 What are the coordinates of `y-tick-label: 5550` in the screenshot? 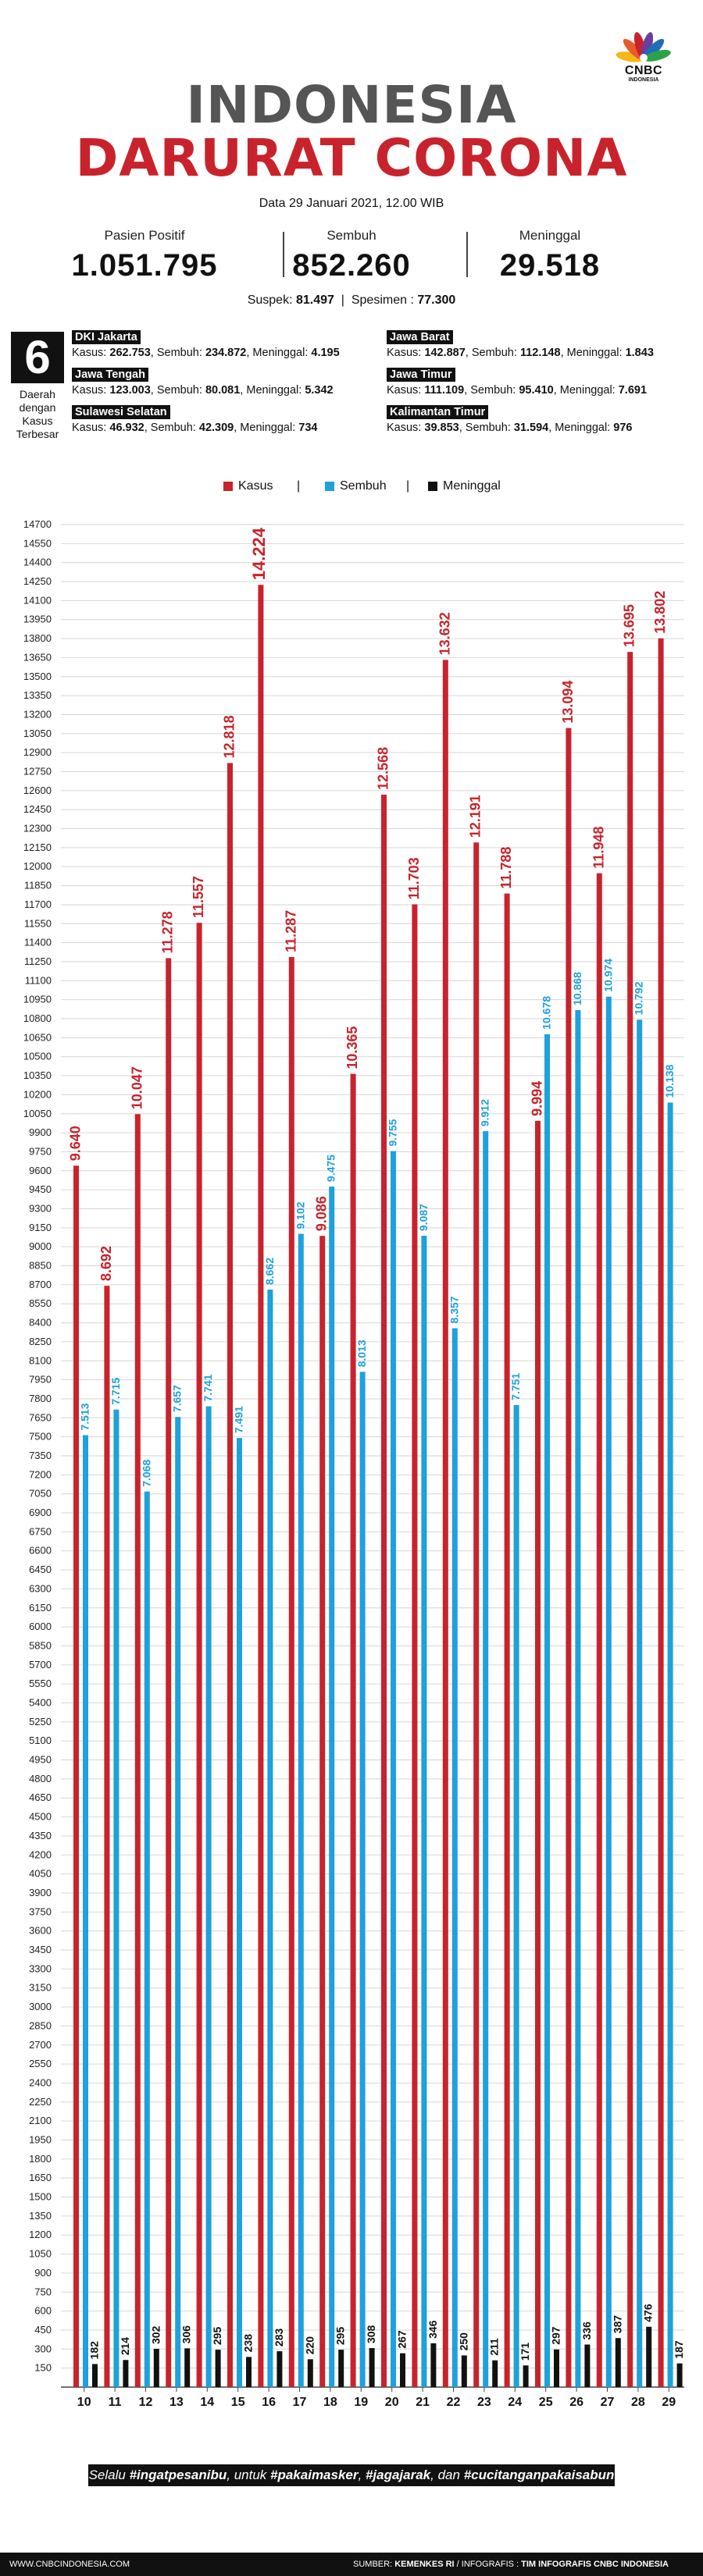 It's located at (40, 1683).